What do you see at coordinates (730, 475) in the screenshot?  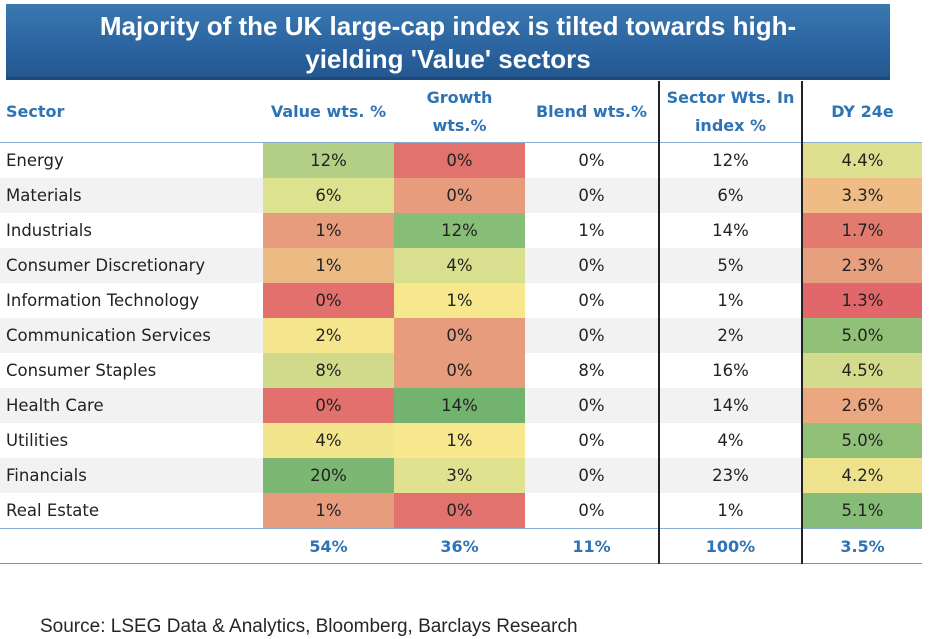 I see `index-weight-cell: 23%` at bounding box center [730, 475].